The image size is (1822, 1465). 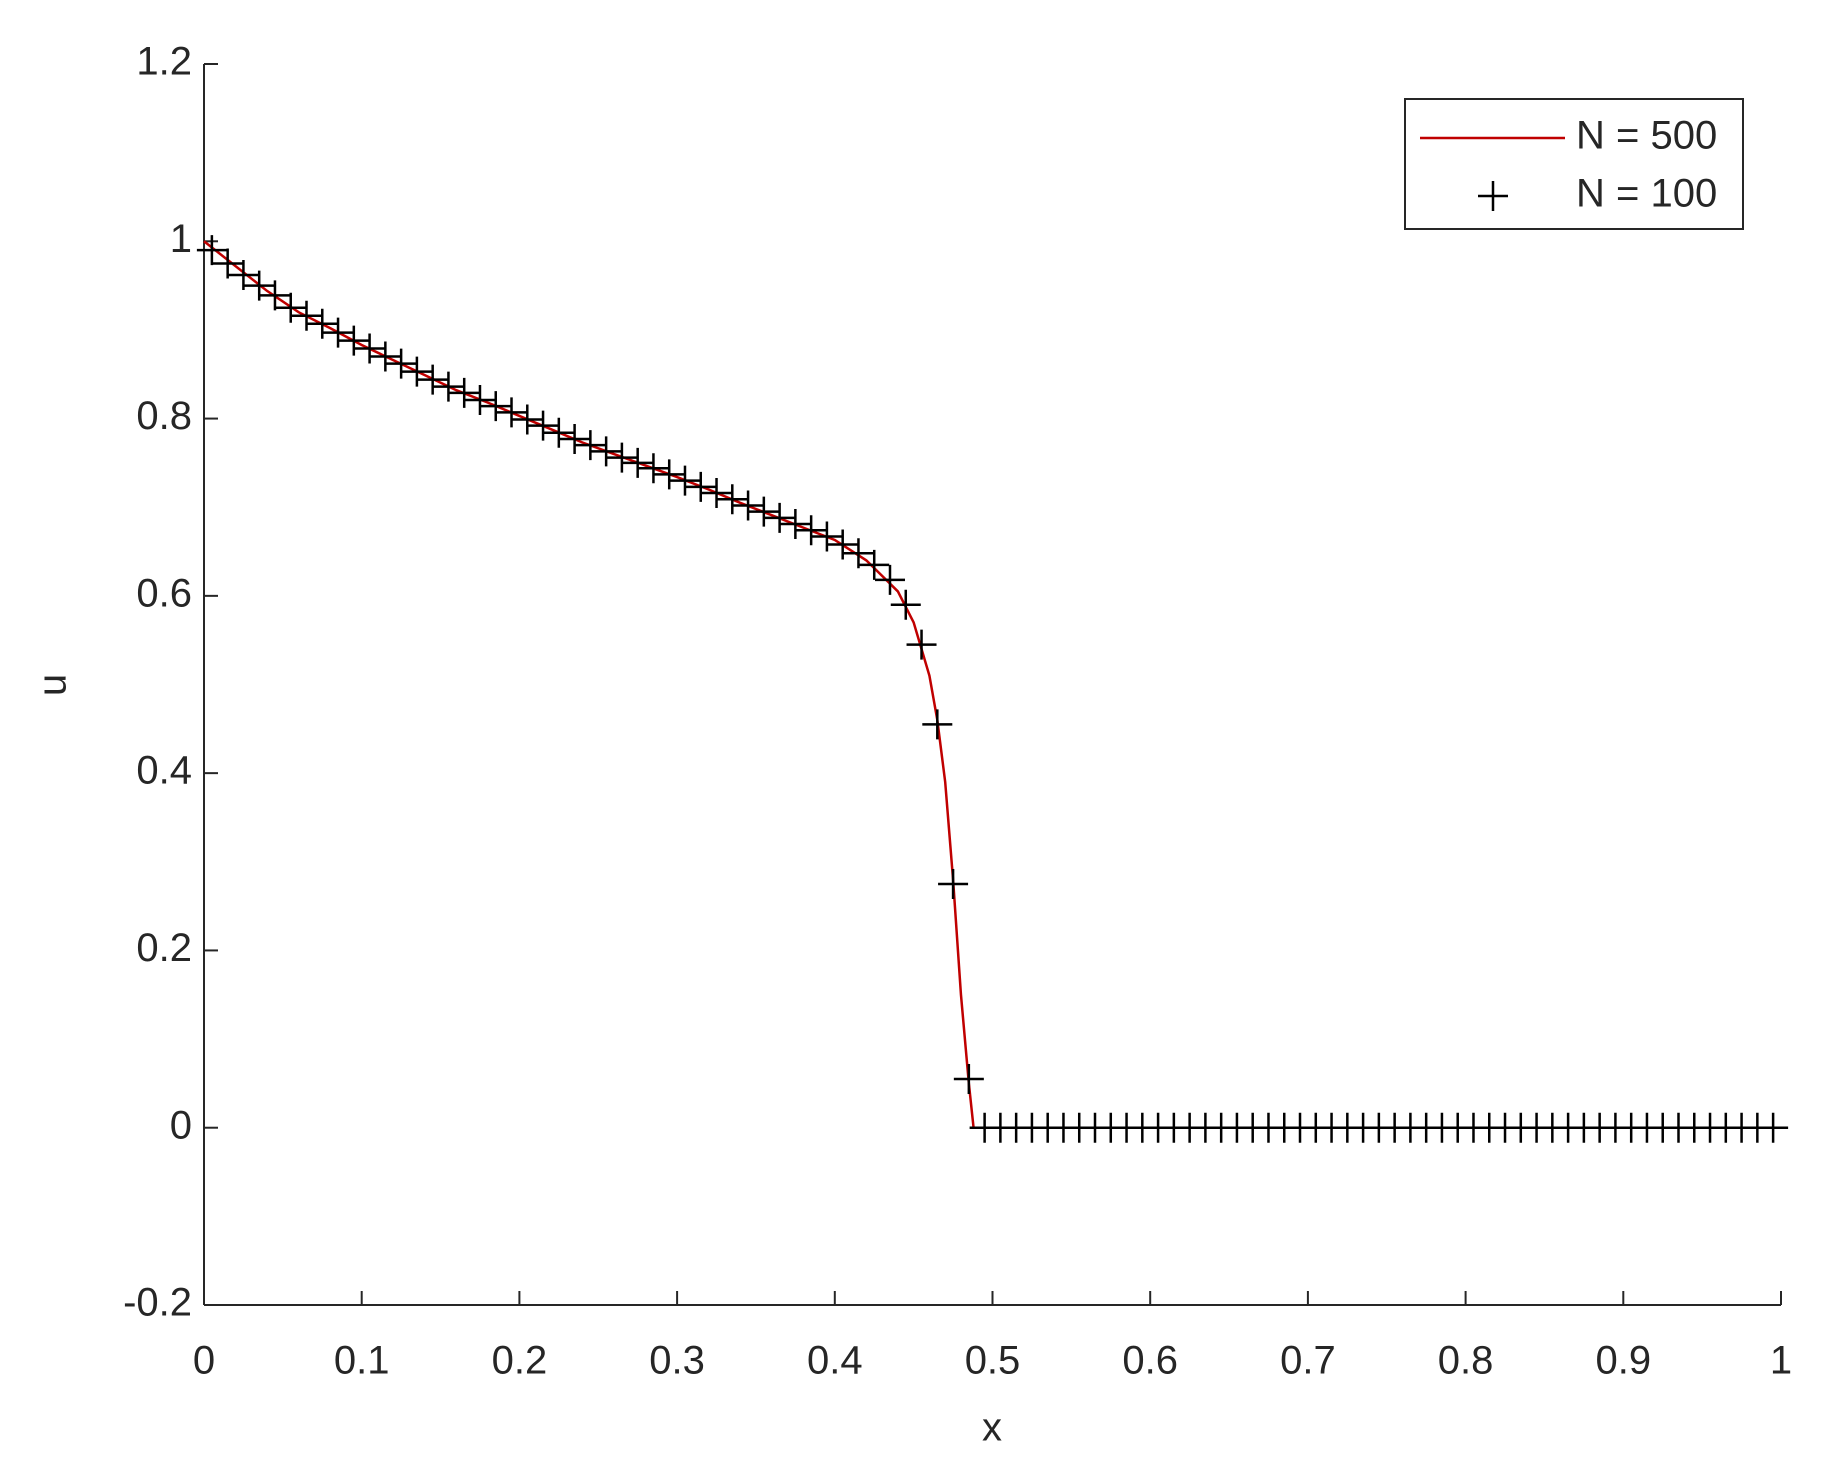 I want to click on x-tick-label: 0.6, so click(x=1150, y=1361).